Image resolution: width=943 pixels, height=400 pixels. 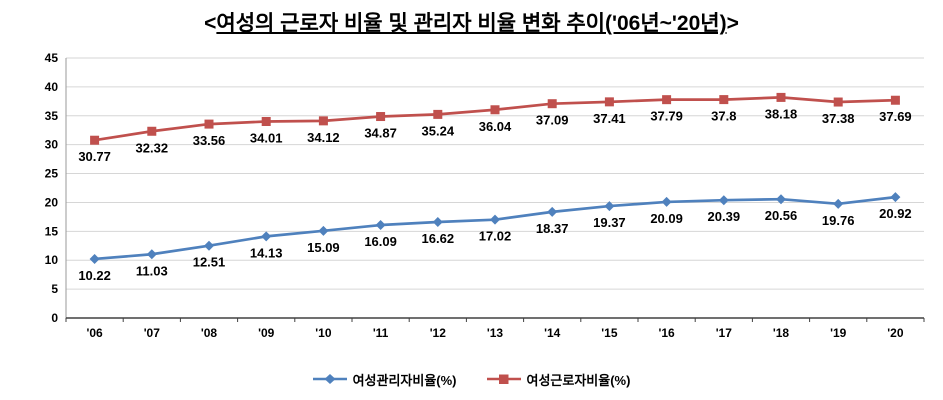 What do you see at coordinates (609, 222) in the screenshot?
I see `data-label: 19.37` at bounding box center [609, 222].